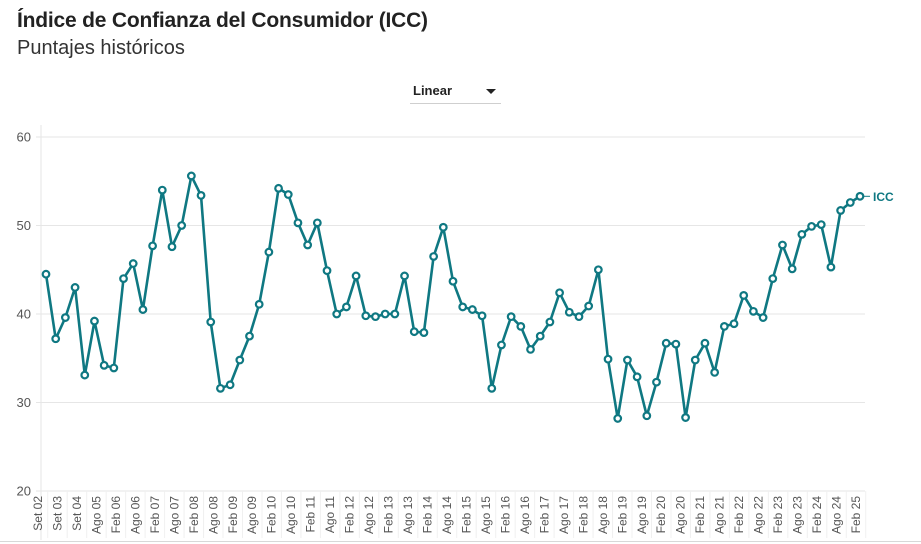 This screenshot has width=921, height=544. Describe the element at coordinates (24, 314) in the screenshot. I see `y-tick-label: 40` at that location.